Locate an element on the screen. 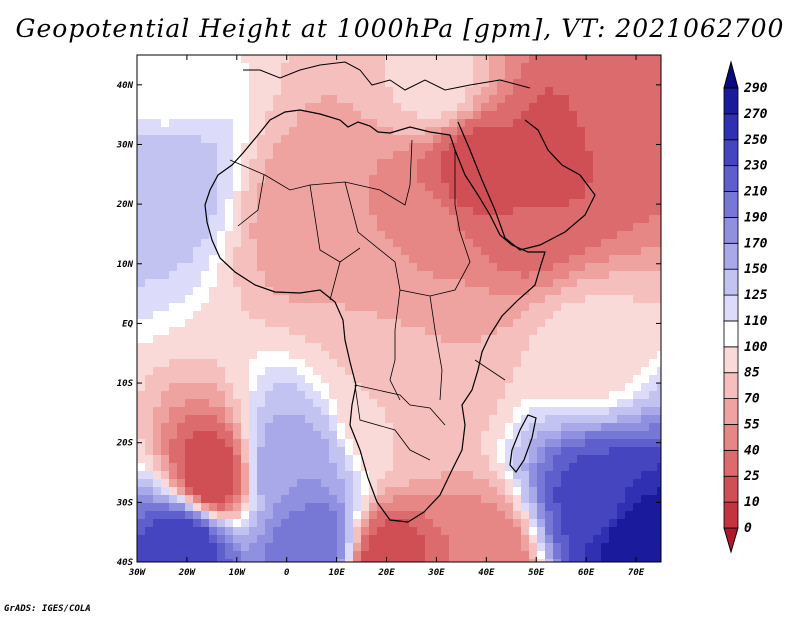 The width and height of the screenshot is (800, 618). europe-coastline is located at coordinates (387, 76).